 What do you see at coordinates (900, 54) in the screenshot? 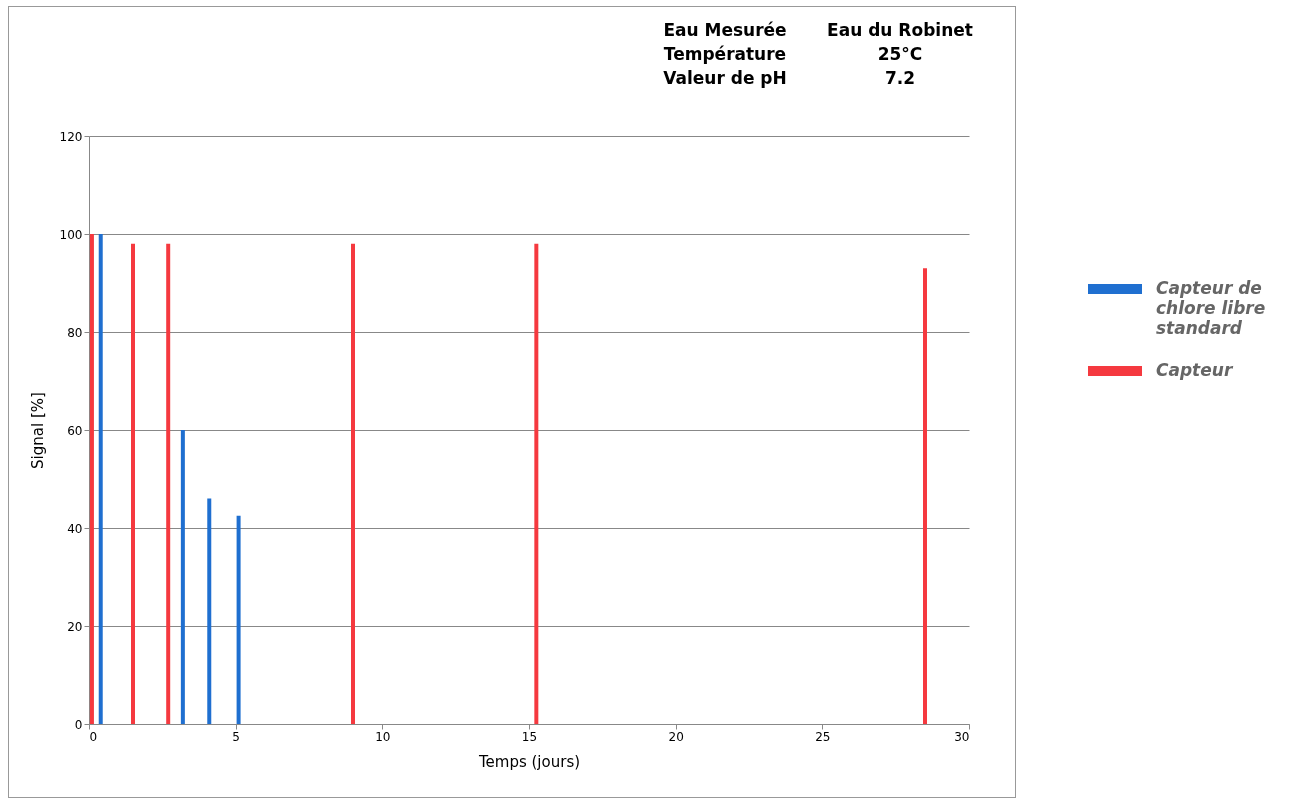
I see `text: 25°C` at bounding box center [900, 54].